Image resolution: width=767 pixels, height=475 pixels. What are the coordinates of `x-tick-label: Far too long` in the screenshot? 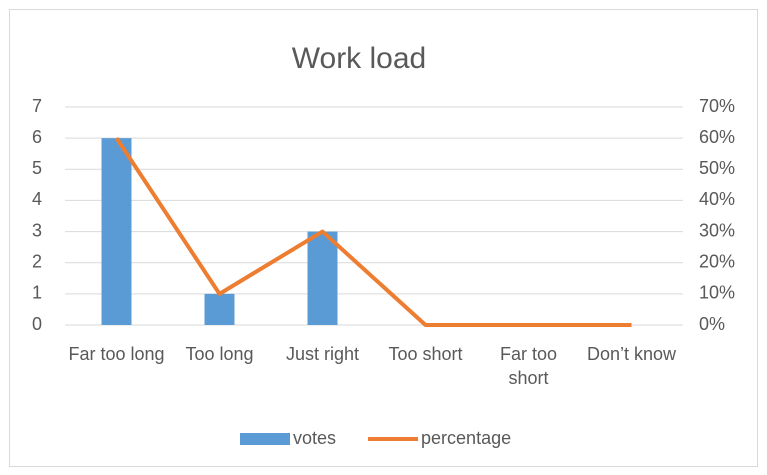 It's located at (116, 354).